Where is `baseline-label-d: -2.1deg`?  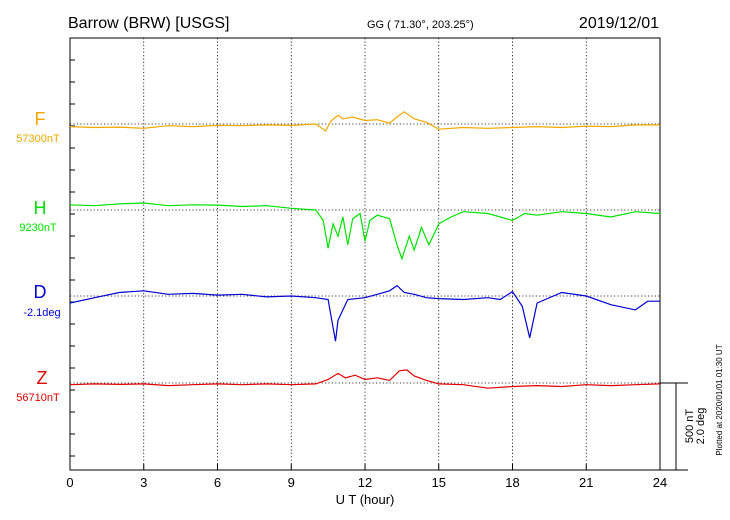 baseline-label-d: -2.1deg is located at coordinates (41, 313).